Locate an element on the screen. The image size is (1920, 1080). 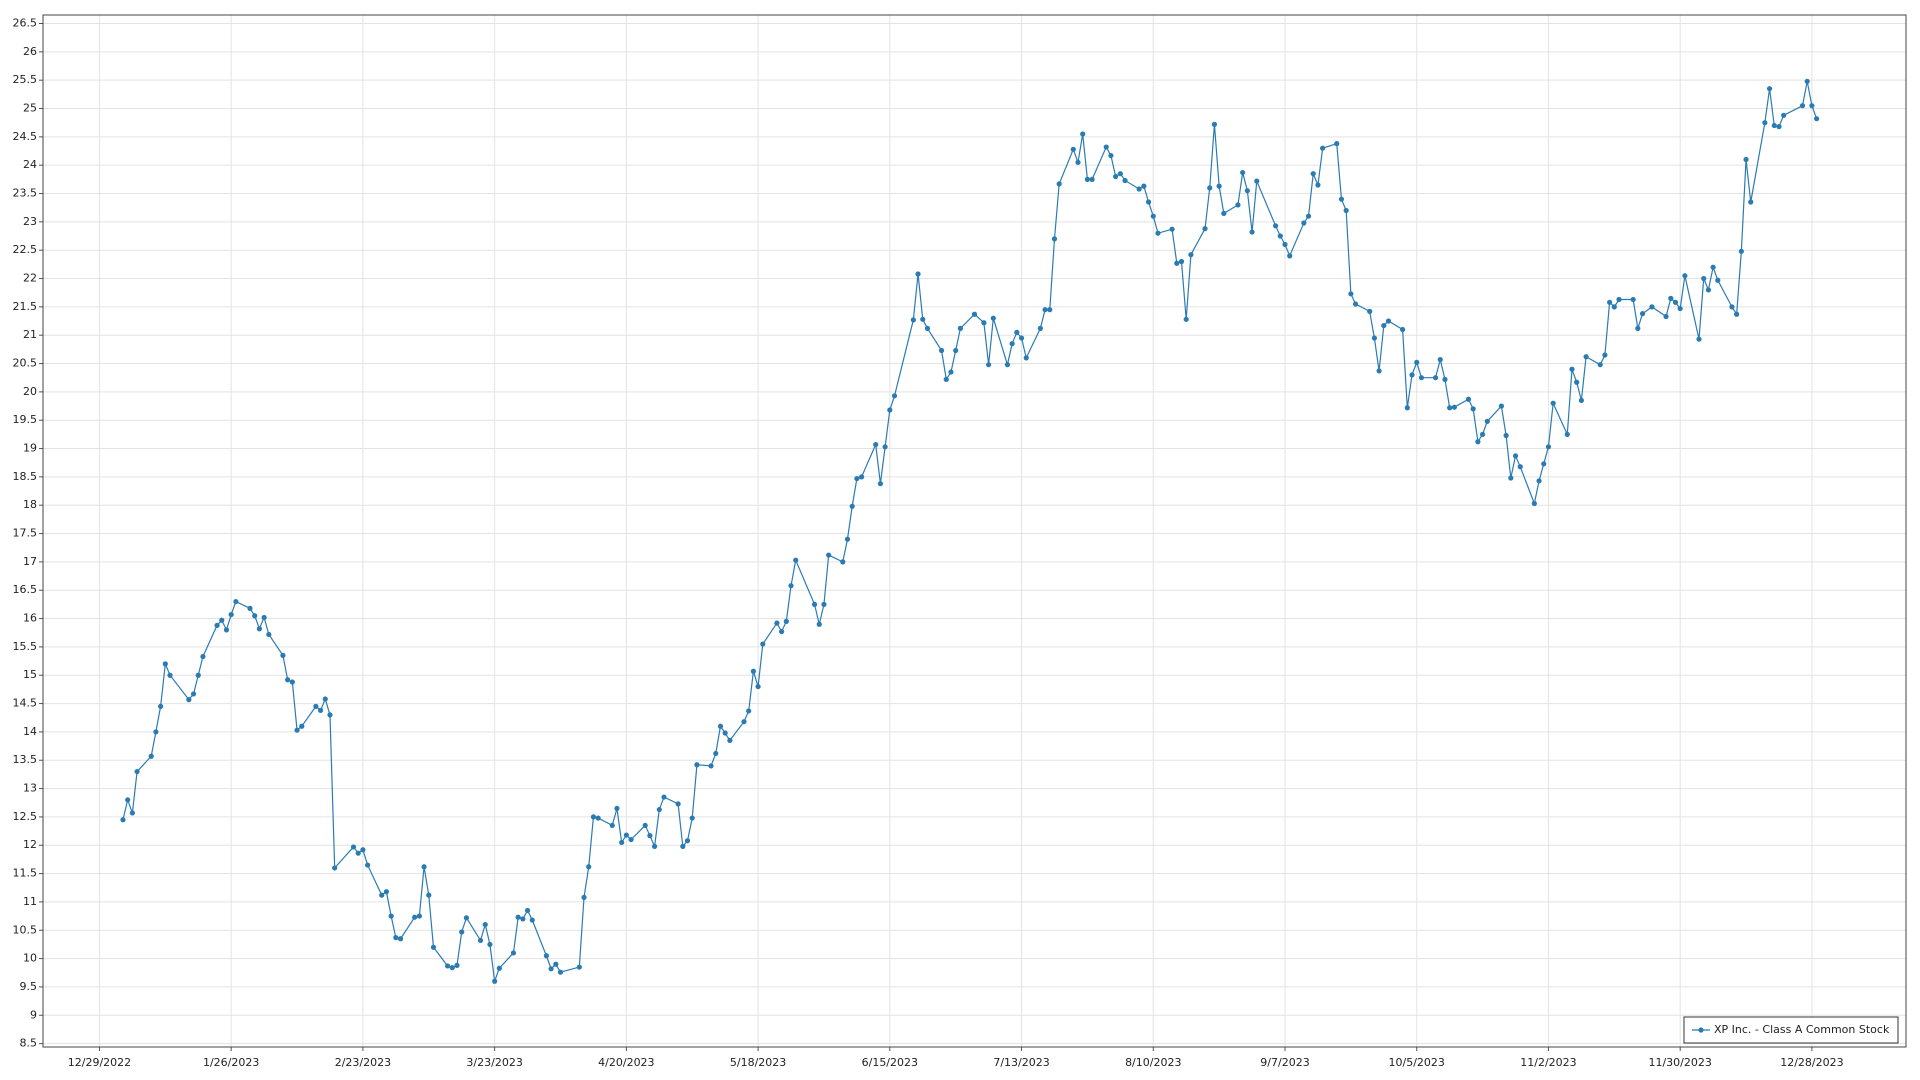
y-tick-label: 13.5 is located at coordinates (25, 759).